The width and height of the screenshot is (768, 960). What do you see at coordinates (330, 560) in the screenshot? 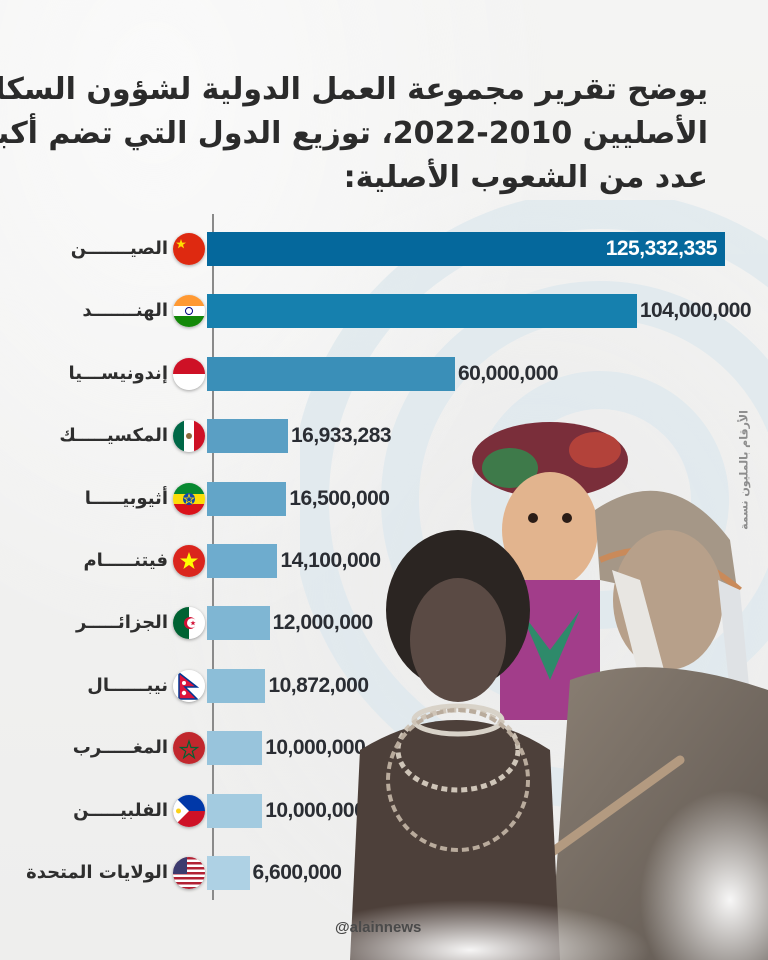
I see `value-label: 14,100,000` at bounding box center [330, 560].